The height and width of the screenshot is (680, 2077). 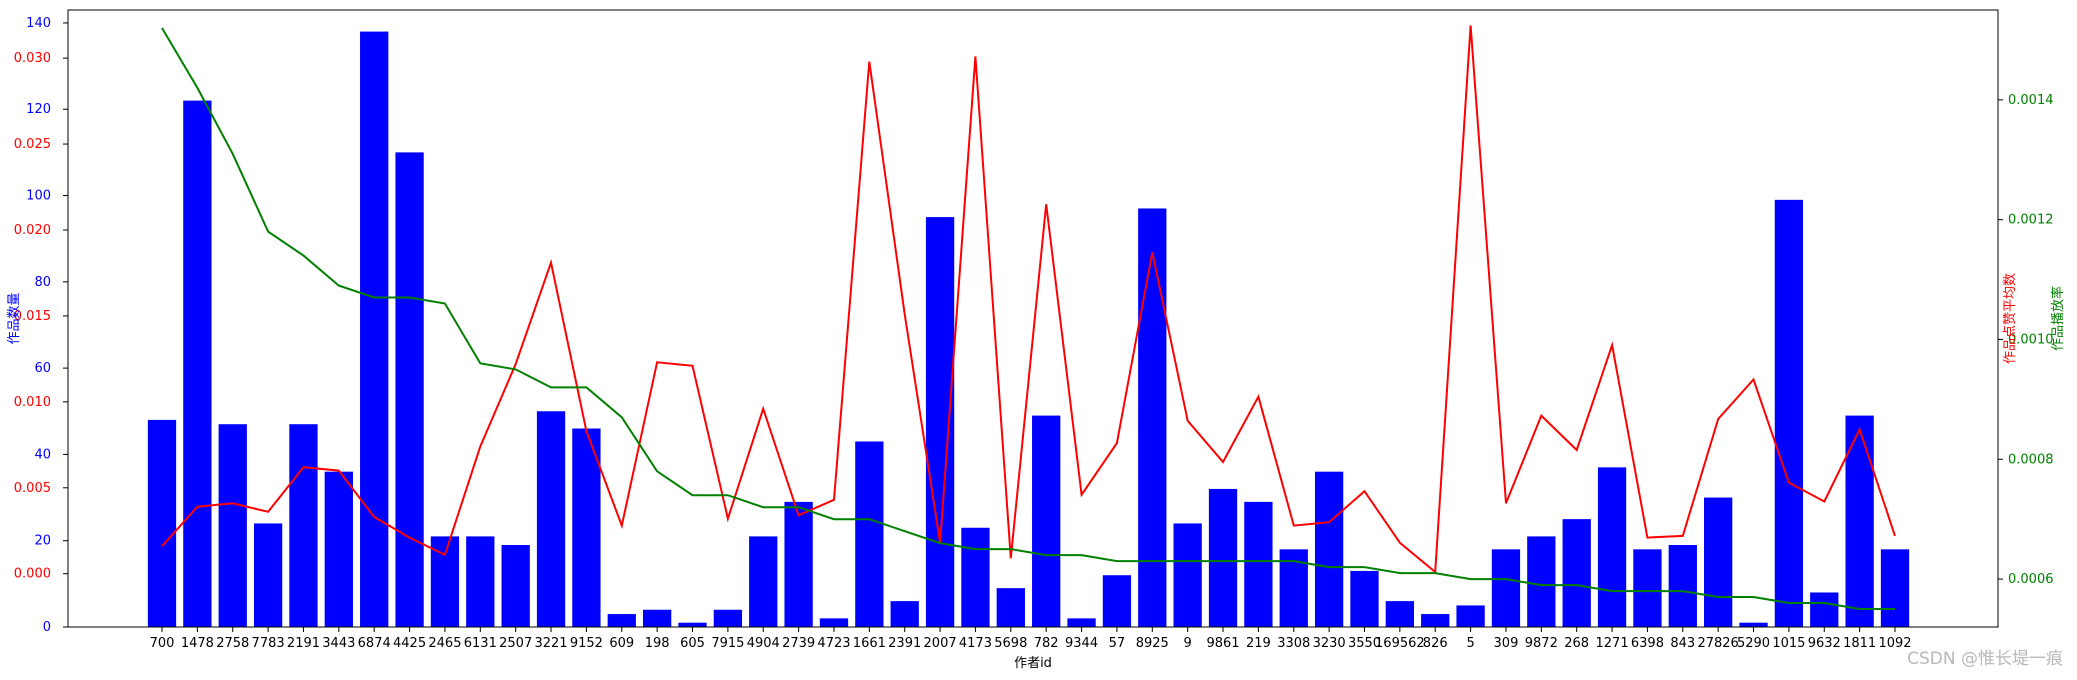 What do you see at coordinates (1682, 643) in the screenshot?
I see `x-tick-label-843: 843` at bounding box center [1682, 643].